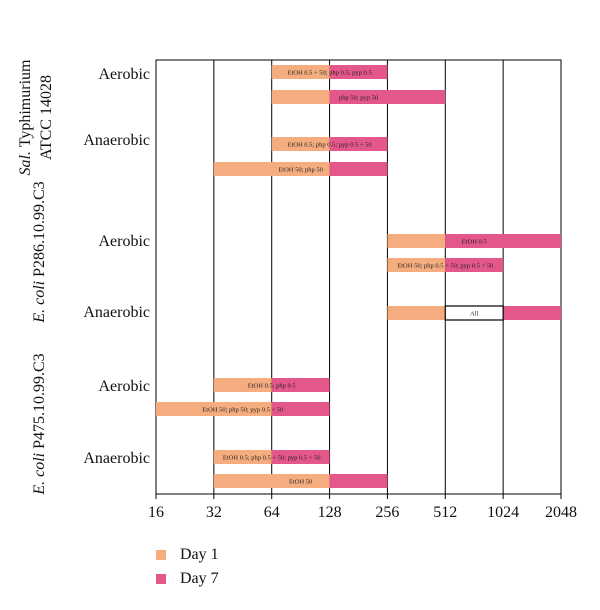 The image size is (600, 610). Describe the element at coordinates (329, 73) in the screenshot. I see `bar-label: EtOH 0.5 + 50; php 0.5; pyp 0.5` at that location.